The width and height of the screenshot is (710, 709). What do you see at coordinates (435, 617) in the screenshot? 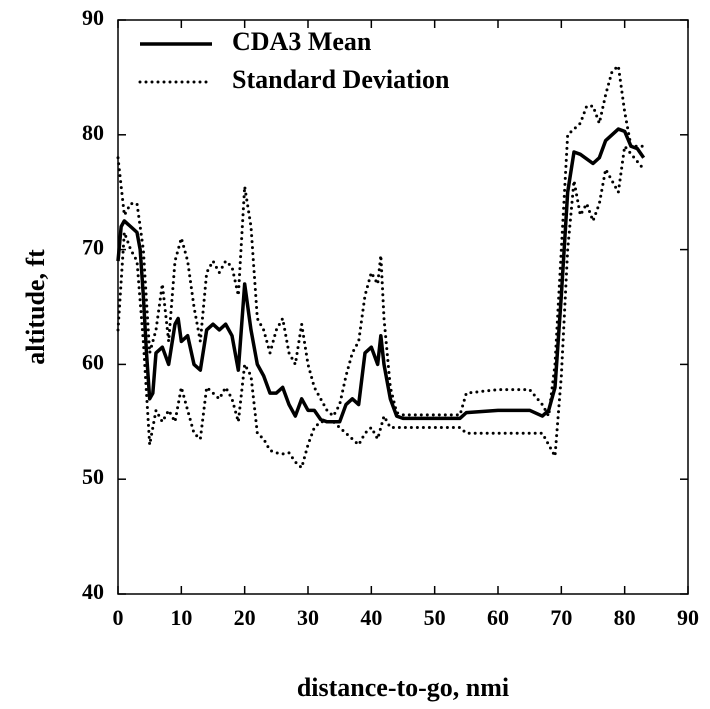
I see `x-tick-label: 50` at bounding box center [435, 617].